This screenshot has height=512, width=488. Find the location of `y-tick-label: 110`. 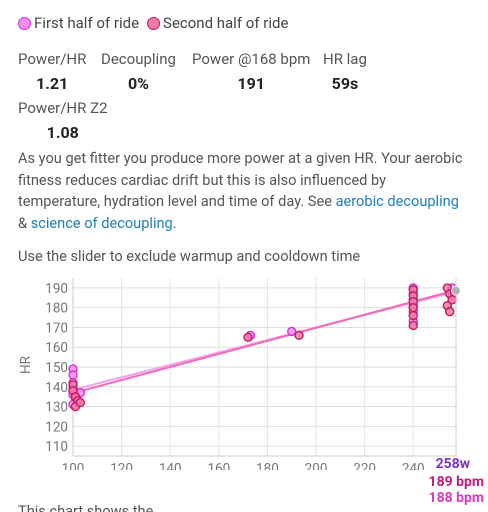

y-tick-label: 110 is located at coordinates (56, 447).